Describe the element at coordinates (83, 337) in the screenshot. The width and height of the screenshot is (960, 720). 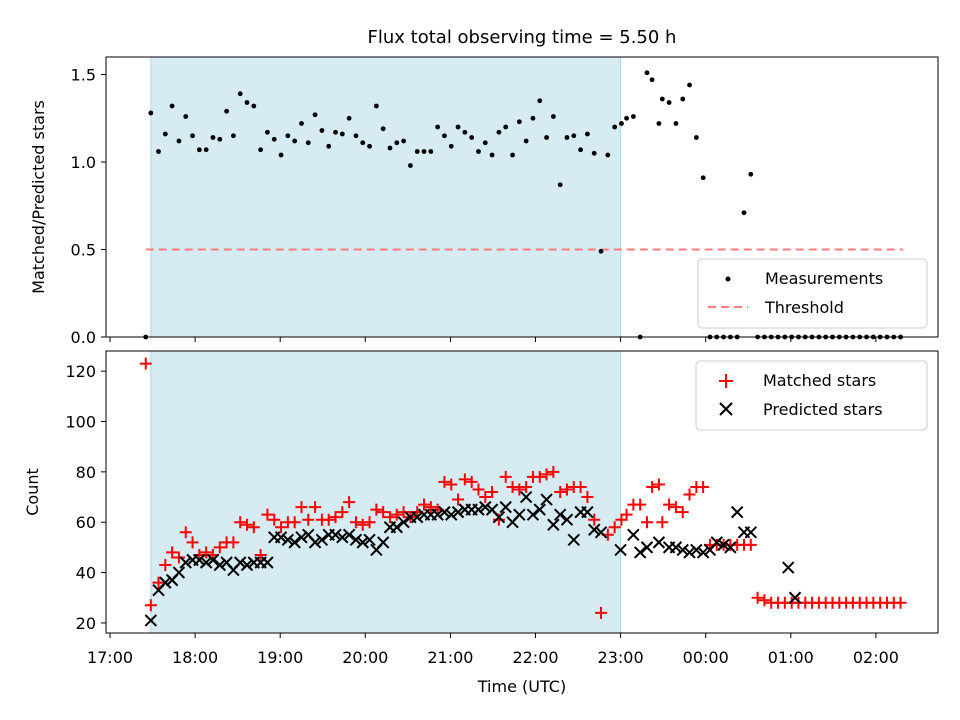
I see `top-y-tick-label: 0.0` at that location.